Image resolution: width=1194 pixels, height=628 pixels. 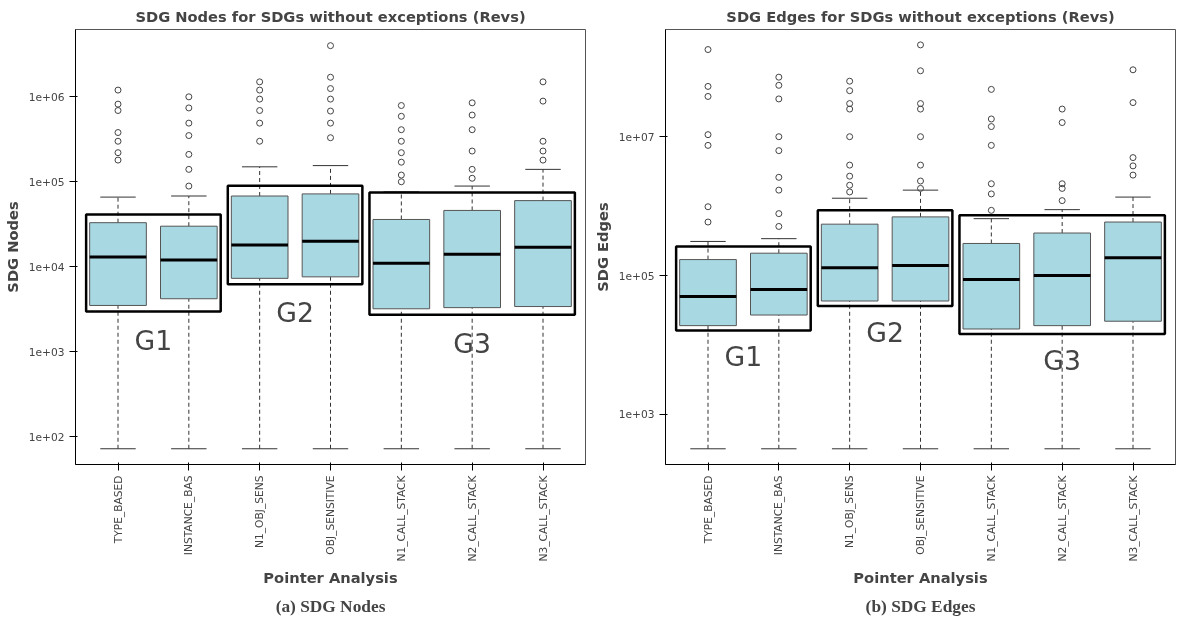 What do you see at coordinates (12, 247) in the screenshot?
I see `y-axis-title: SDG Nodes` at bounding box center [12, 247].